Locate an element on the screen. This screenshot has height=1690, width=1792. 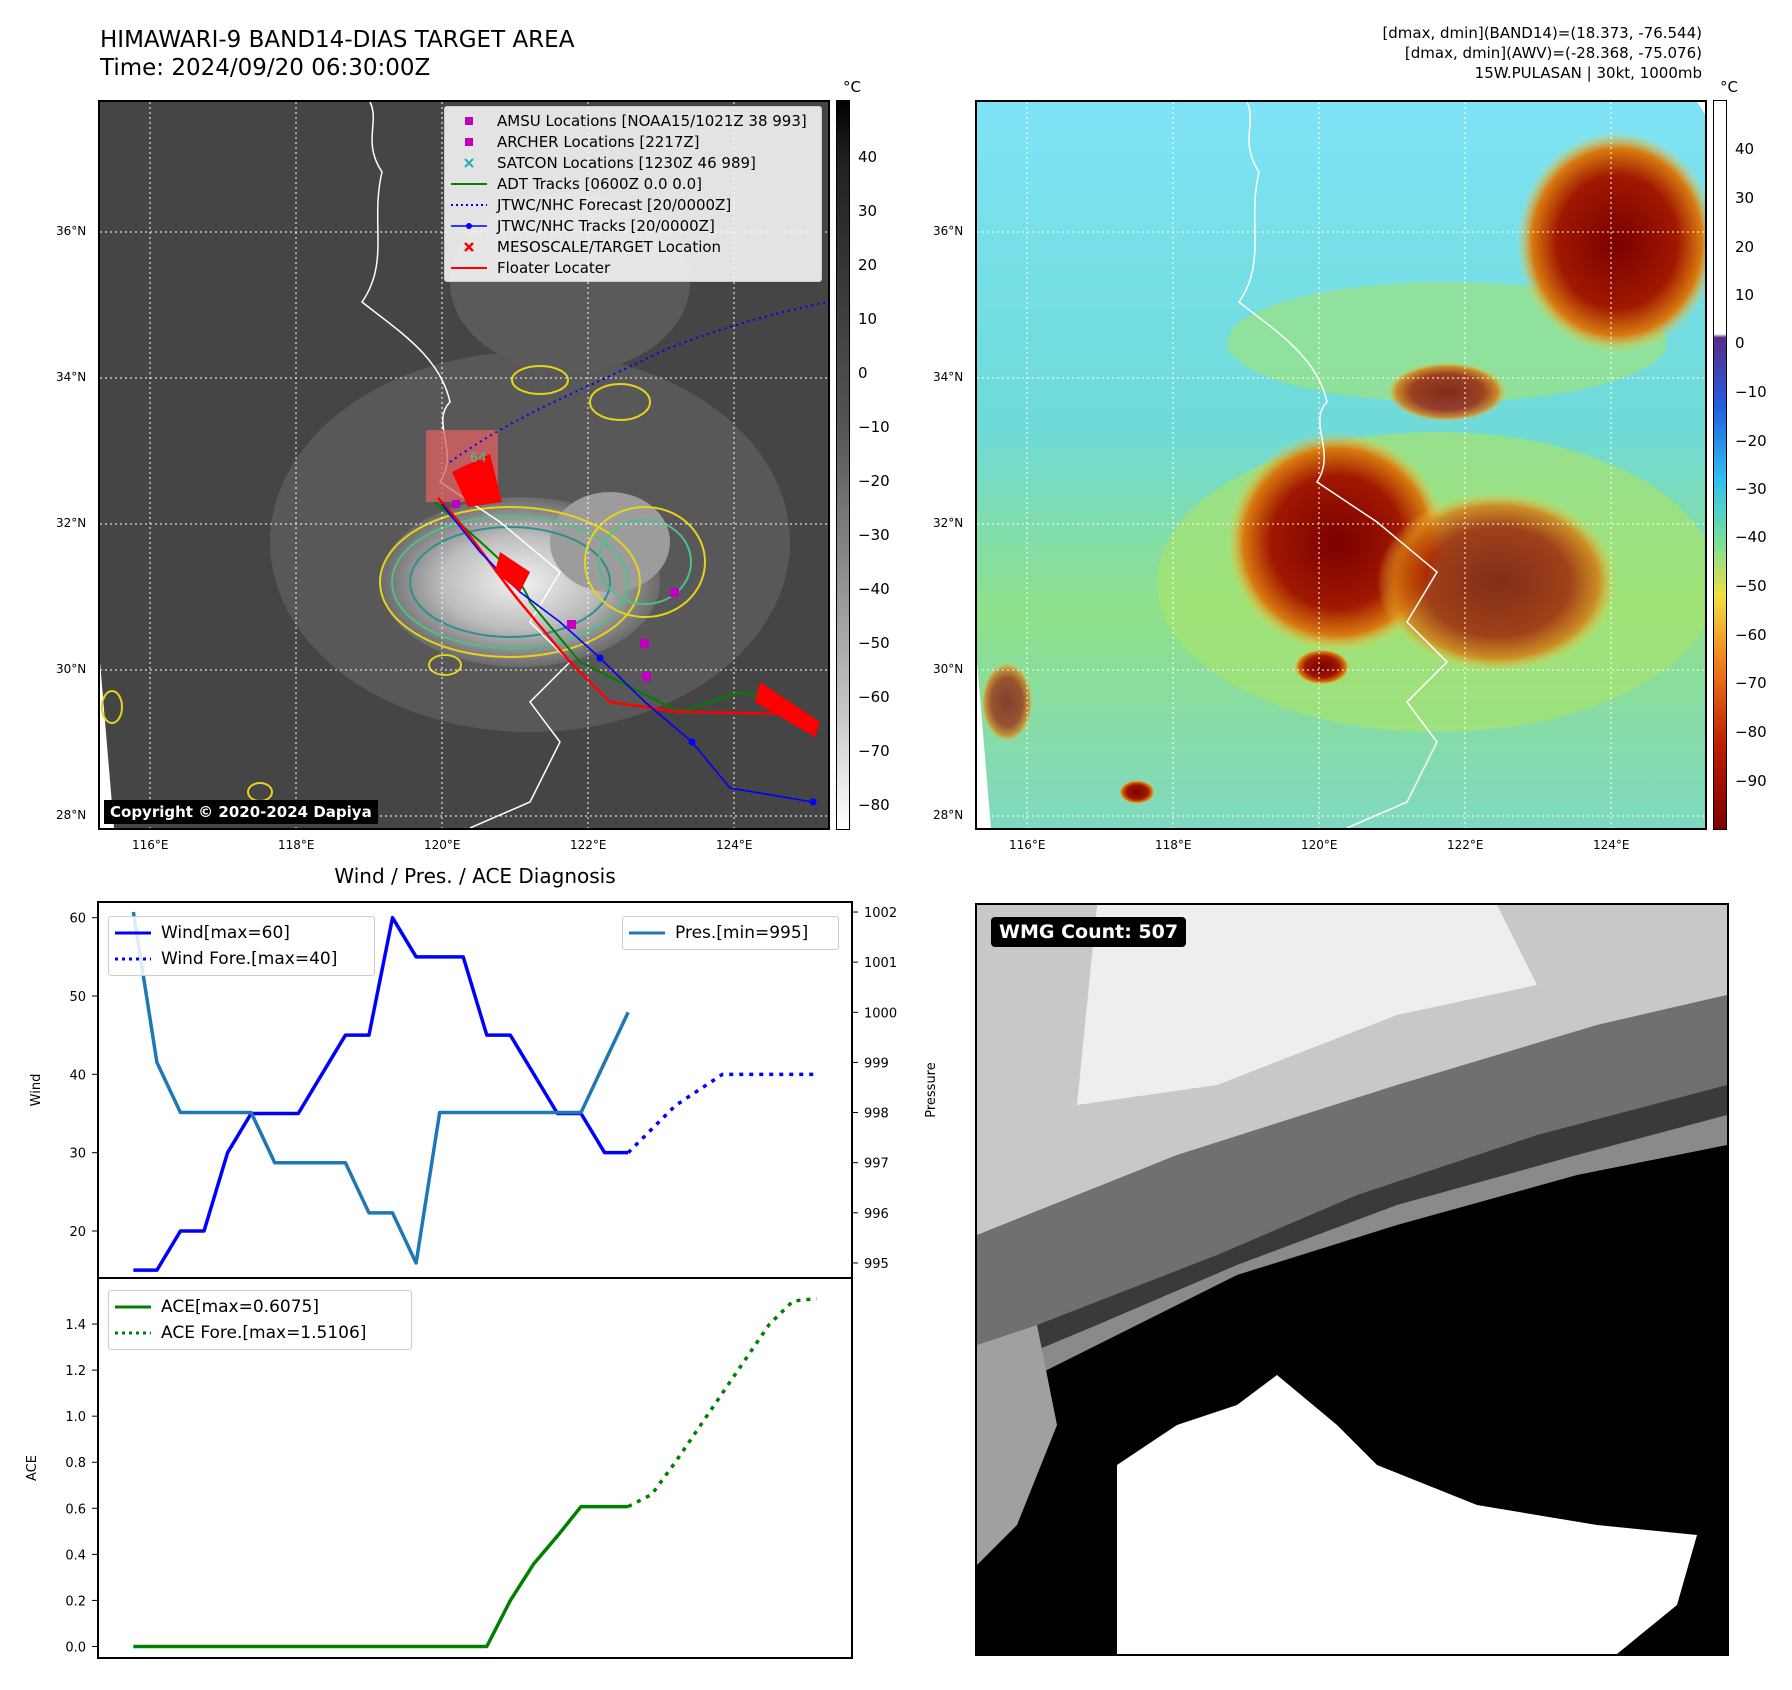
wv-colorbar-tick: −10 is located at coordinates (1751, 392).